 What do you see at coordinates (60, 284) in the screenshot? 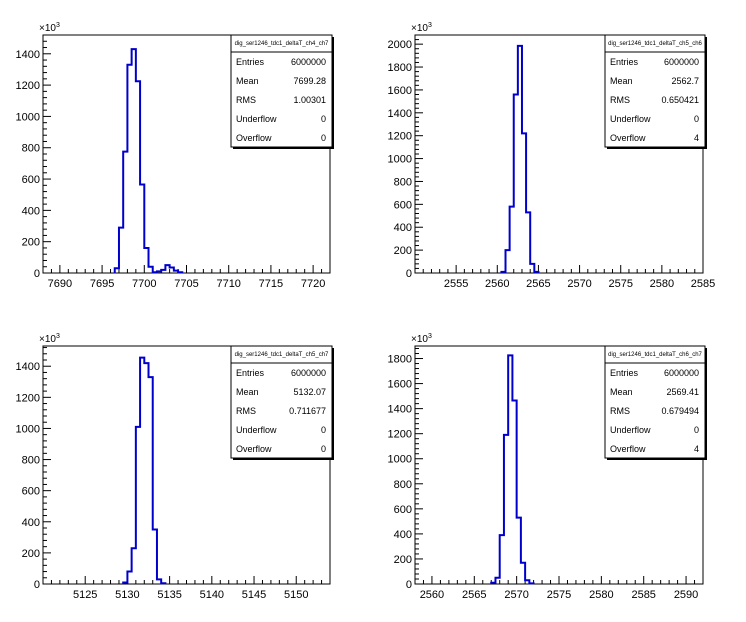
I see `x-tick-label: 7690` at bounding box center [60, 284].